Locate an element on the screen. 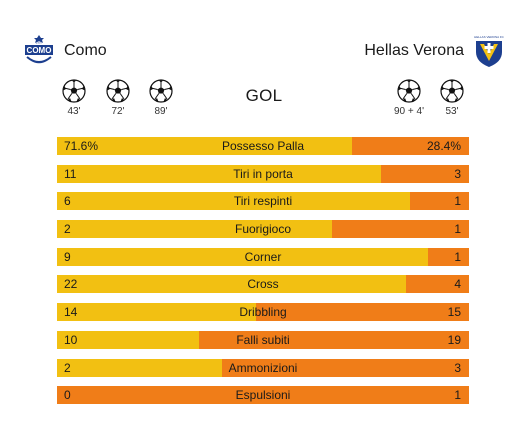  stat-row-red-cards: Espulsioni 0 1 is located at coordinates (263, 395).